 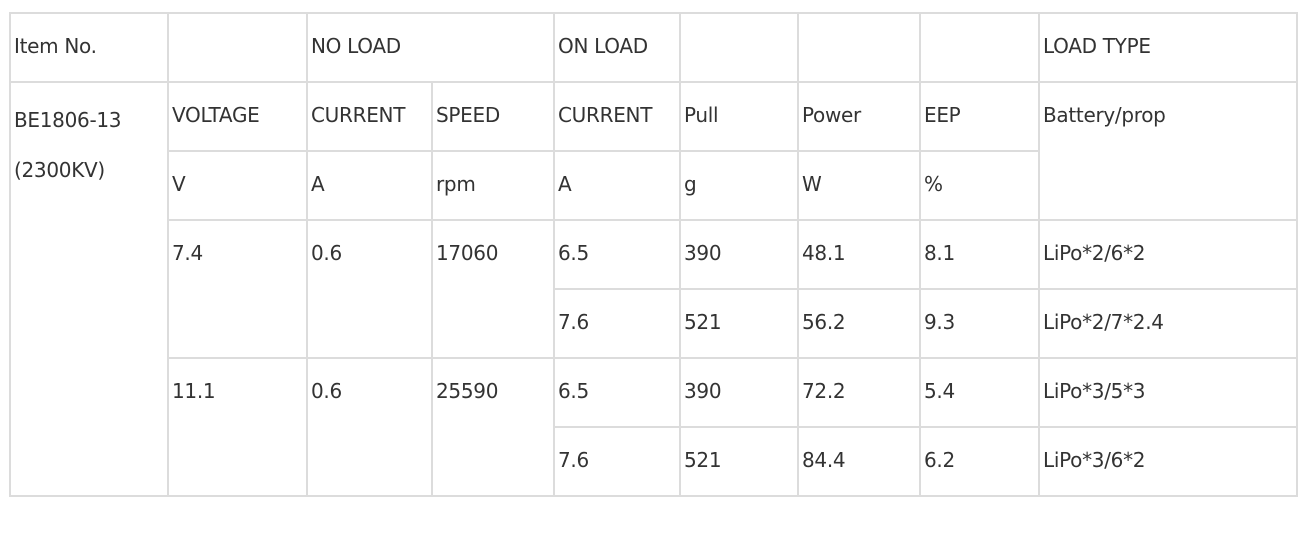 What do you see at coordinates (617, 185) in the screenshot?
I see `unit-onload-current: A` at bounding box center [617, 185].